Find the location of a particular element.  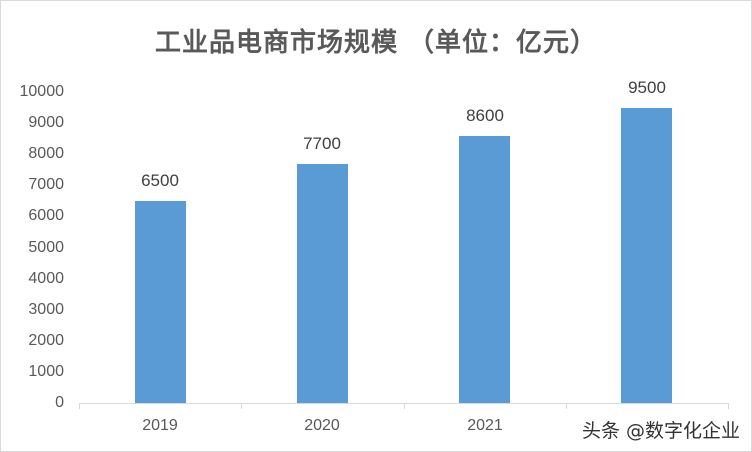

y-tick-label: 10000 is located at coordinates (42, 91).